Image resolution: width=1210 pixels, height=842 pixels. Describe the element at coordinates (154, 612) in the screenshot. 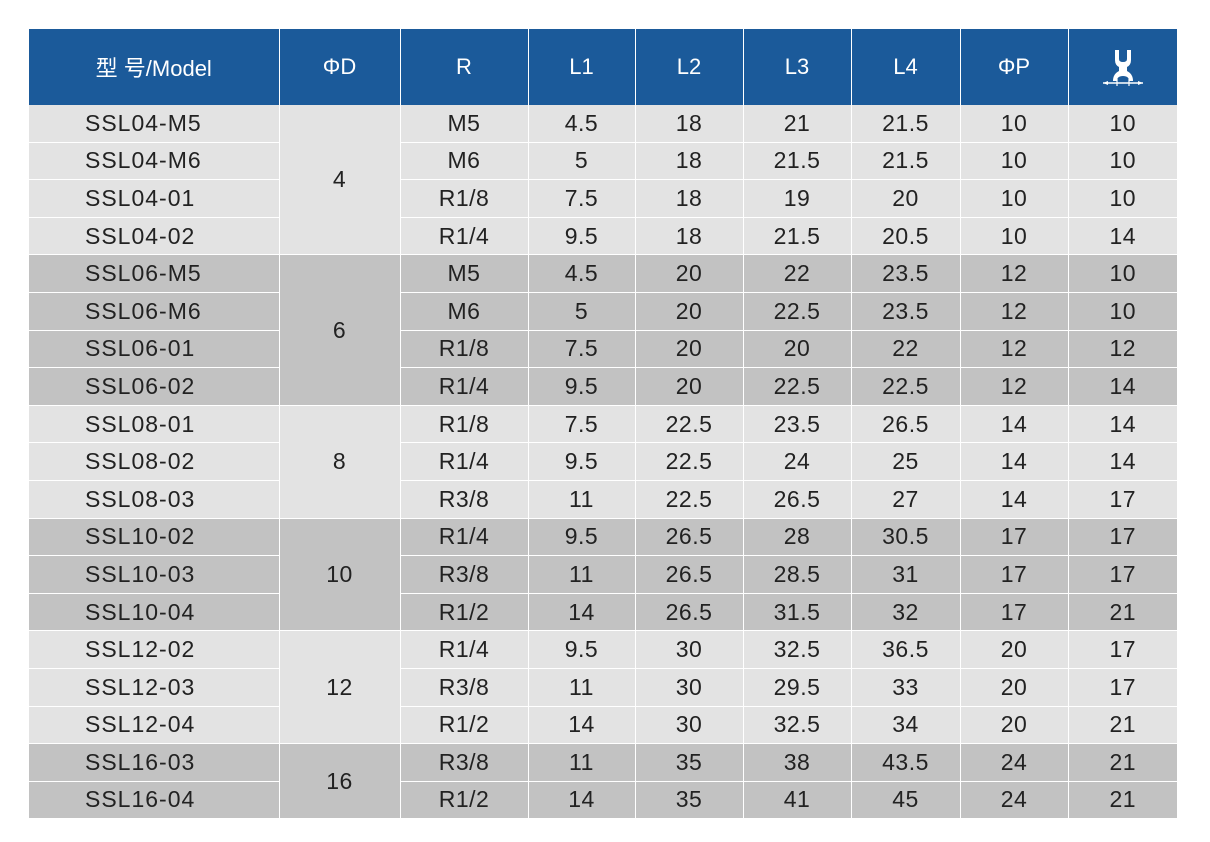

I see `model-cell: SSL10-04` at that location.